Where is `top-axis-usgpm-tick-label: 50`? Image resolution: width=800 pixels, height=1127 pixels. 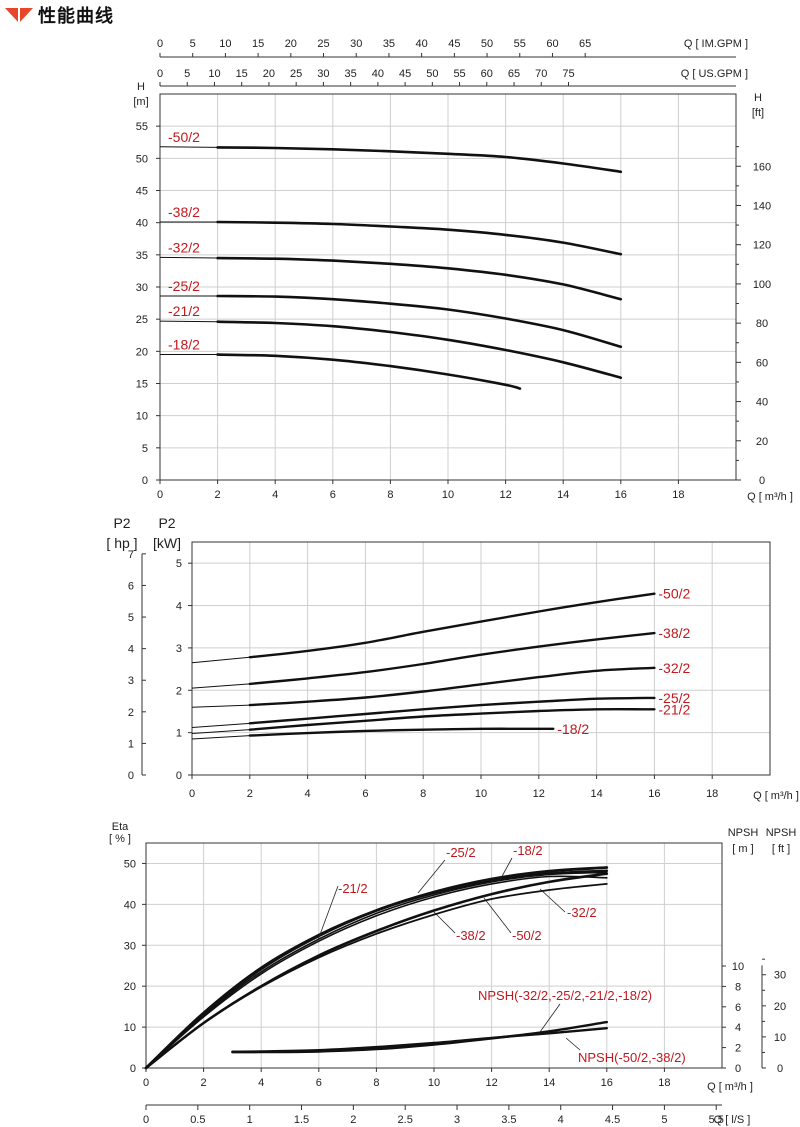 top-axis-usgpm-tick-label: 50 is located at coordinates (432, 74).